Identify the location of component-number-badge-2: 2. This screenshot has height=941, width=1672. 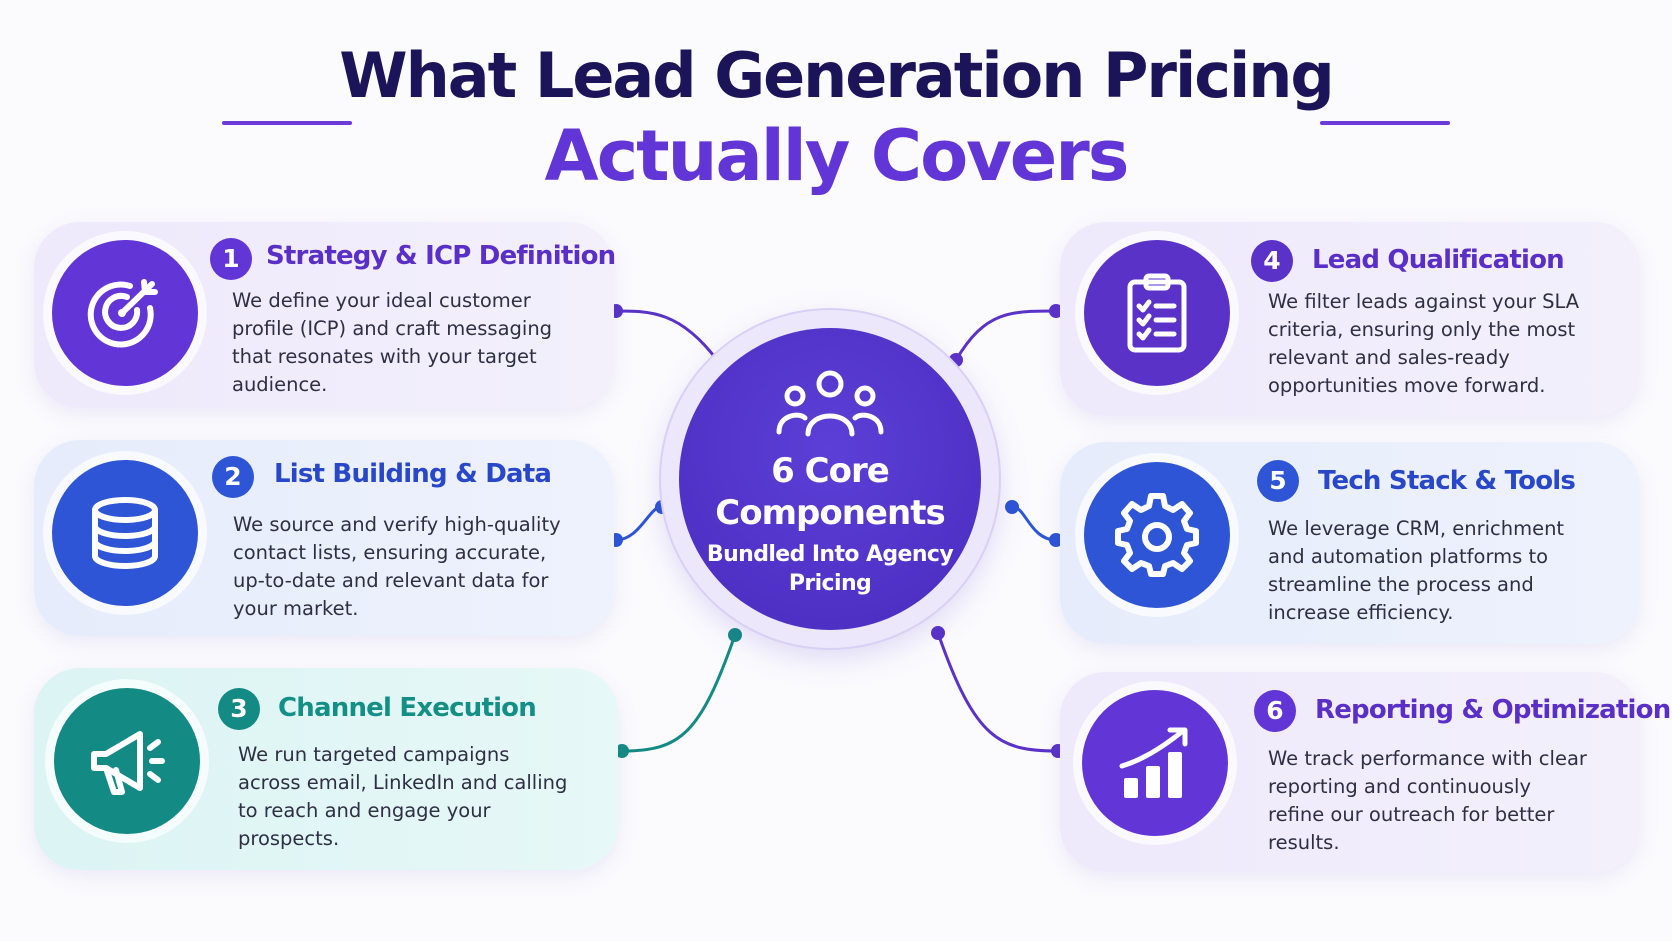
(233, 477).